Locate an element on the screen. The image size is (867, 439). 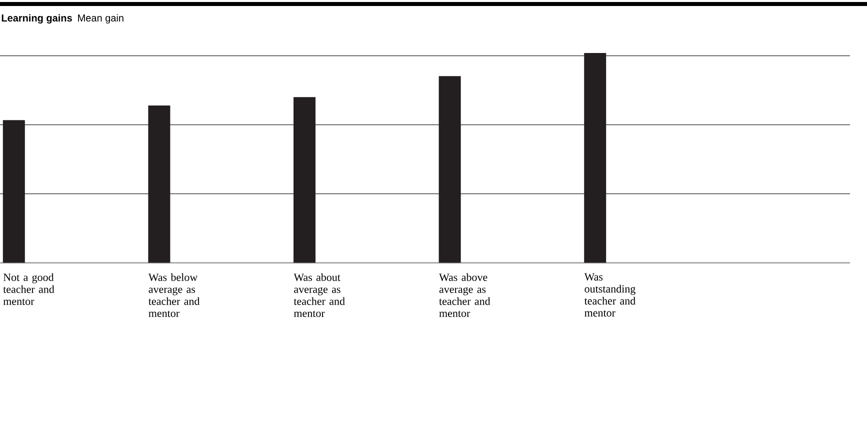
chart-subtitle: Mean gain is located at coordinates (101, 19).